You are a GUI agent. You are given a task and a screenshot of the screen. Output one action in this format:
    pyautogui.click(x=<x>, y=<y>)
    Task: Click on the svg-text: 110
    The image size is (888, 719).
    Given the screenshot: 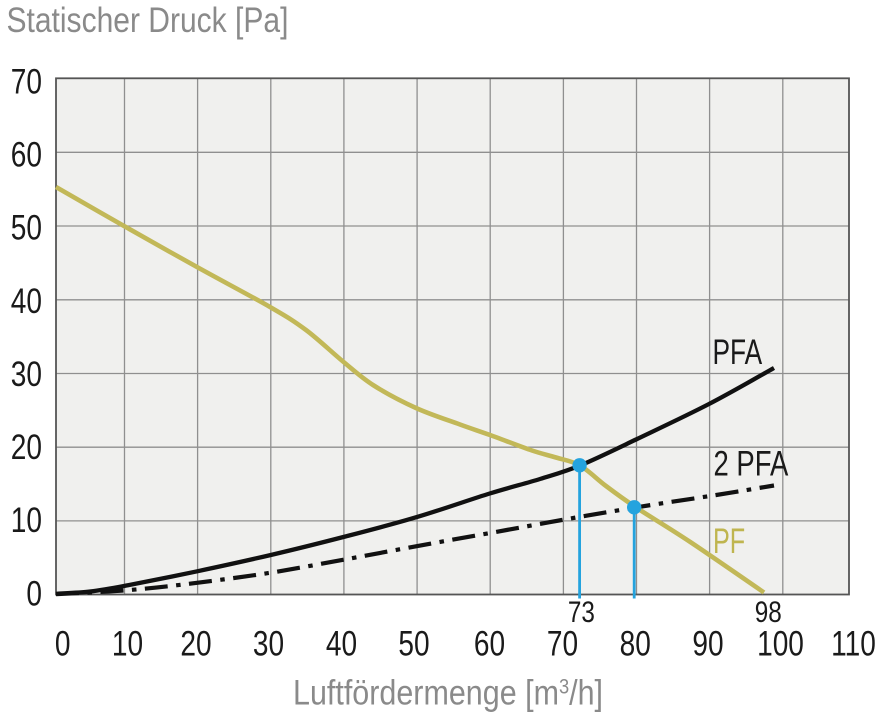 What is the action you would take?
    pyautogui.click(x=853, y=644)
    